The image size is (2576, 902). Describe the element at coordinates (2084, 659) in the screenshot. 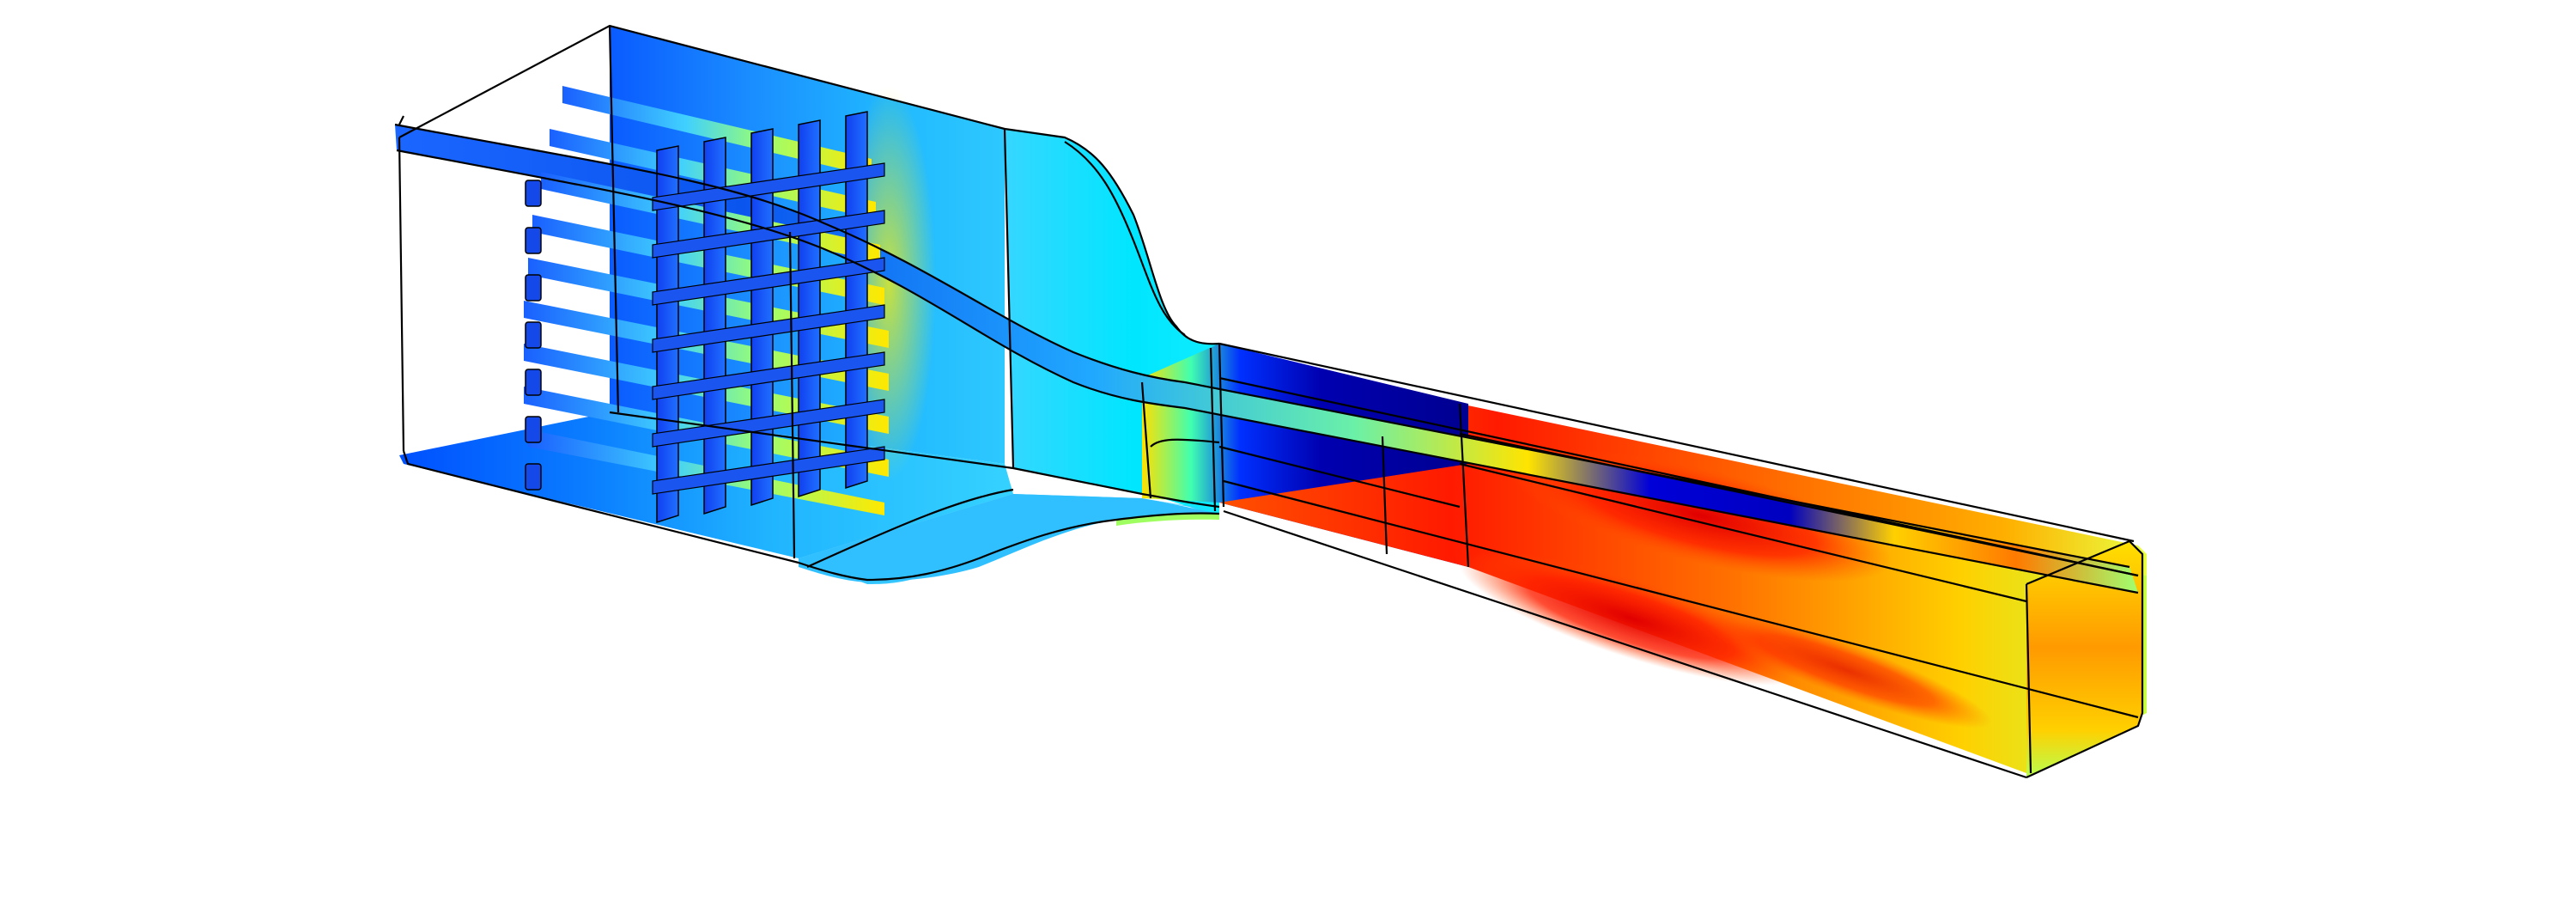

I see `outlet-face` at that location.